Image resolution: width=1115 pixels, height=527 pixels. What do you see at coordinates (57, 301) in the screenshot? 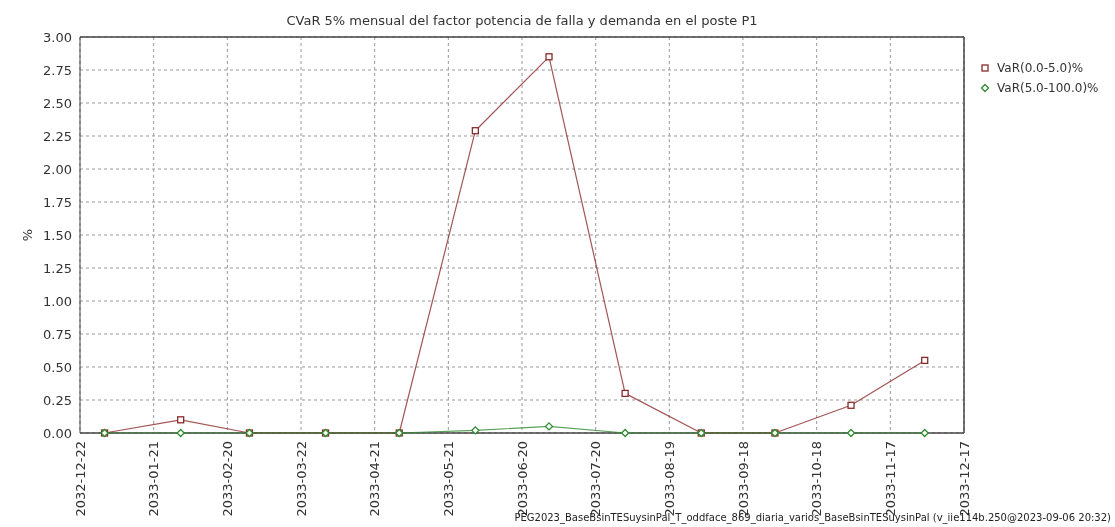
I see `y-tick-label: 1.00` at bounding box center [57, 301].